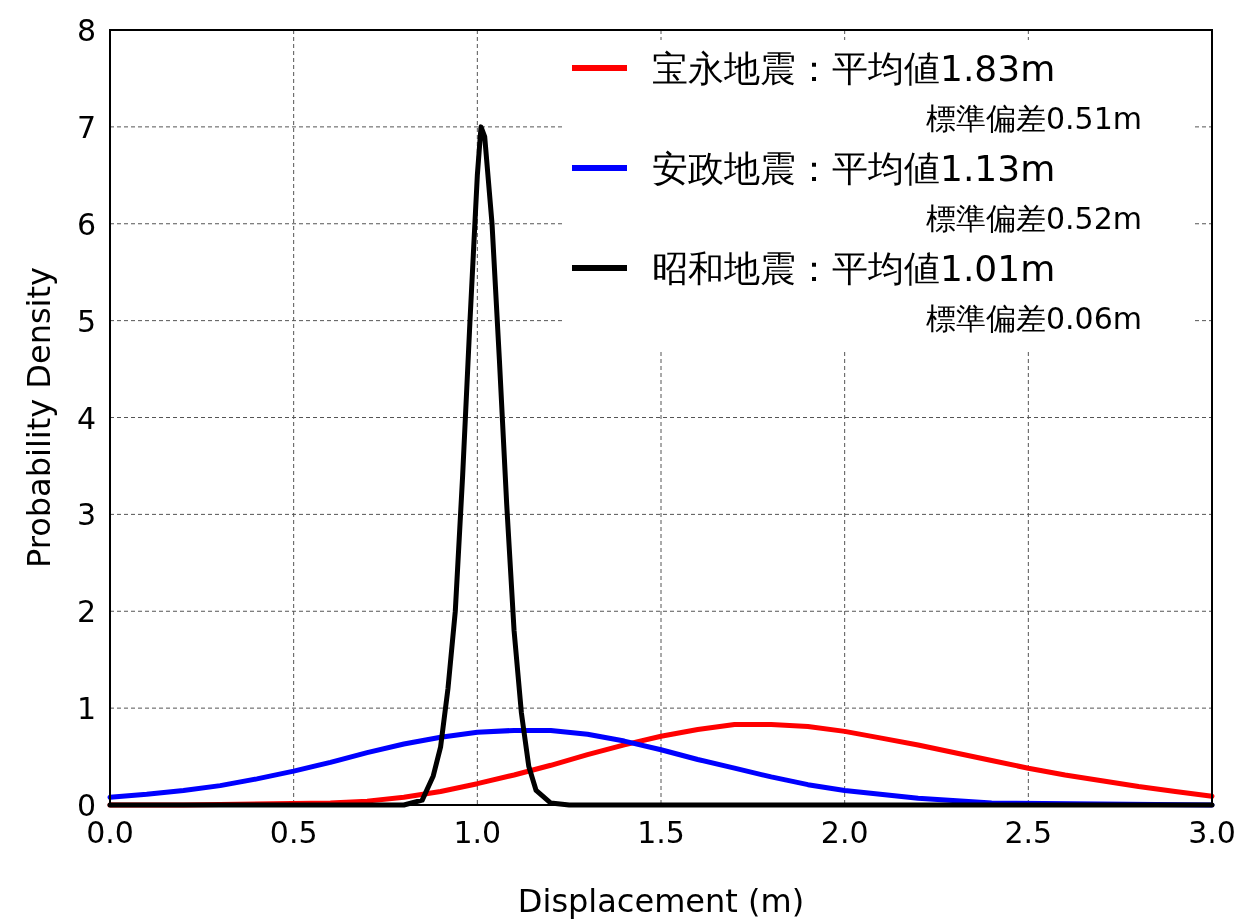  Describe the element at coordinates (86, 30) in the screenshot. I see `y-tick-label: 8` at that location.